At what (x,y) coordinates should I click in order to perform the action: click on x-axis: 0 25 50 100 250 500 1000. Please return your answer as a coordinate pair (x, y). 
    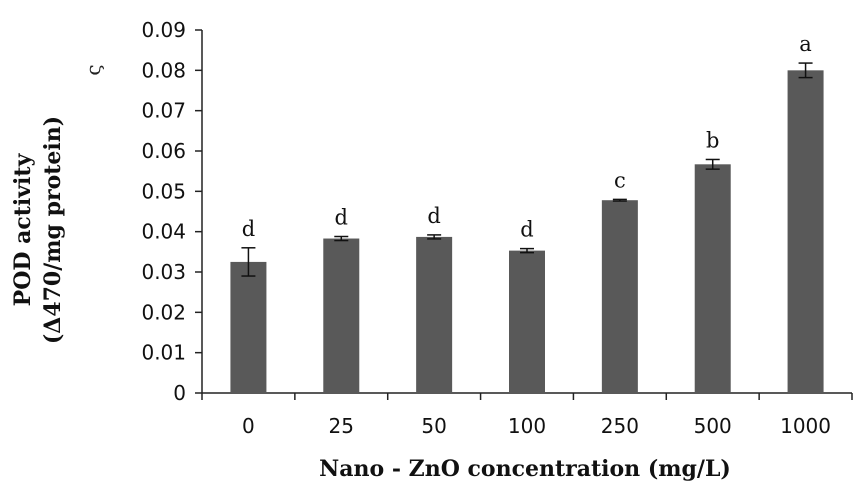
    Looking at the image, I should click on (527, 415).